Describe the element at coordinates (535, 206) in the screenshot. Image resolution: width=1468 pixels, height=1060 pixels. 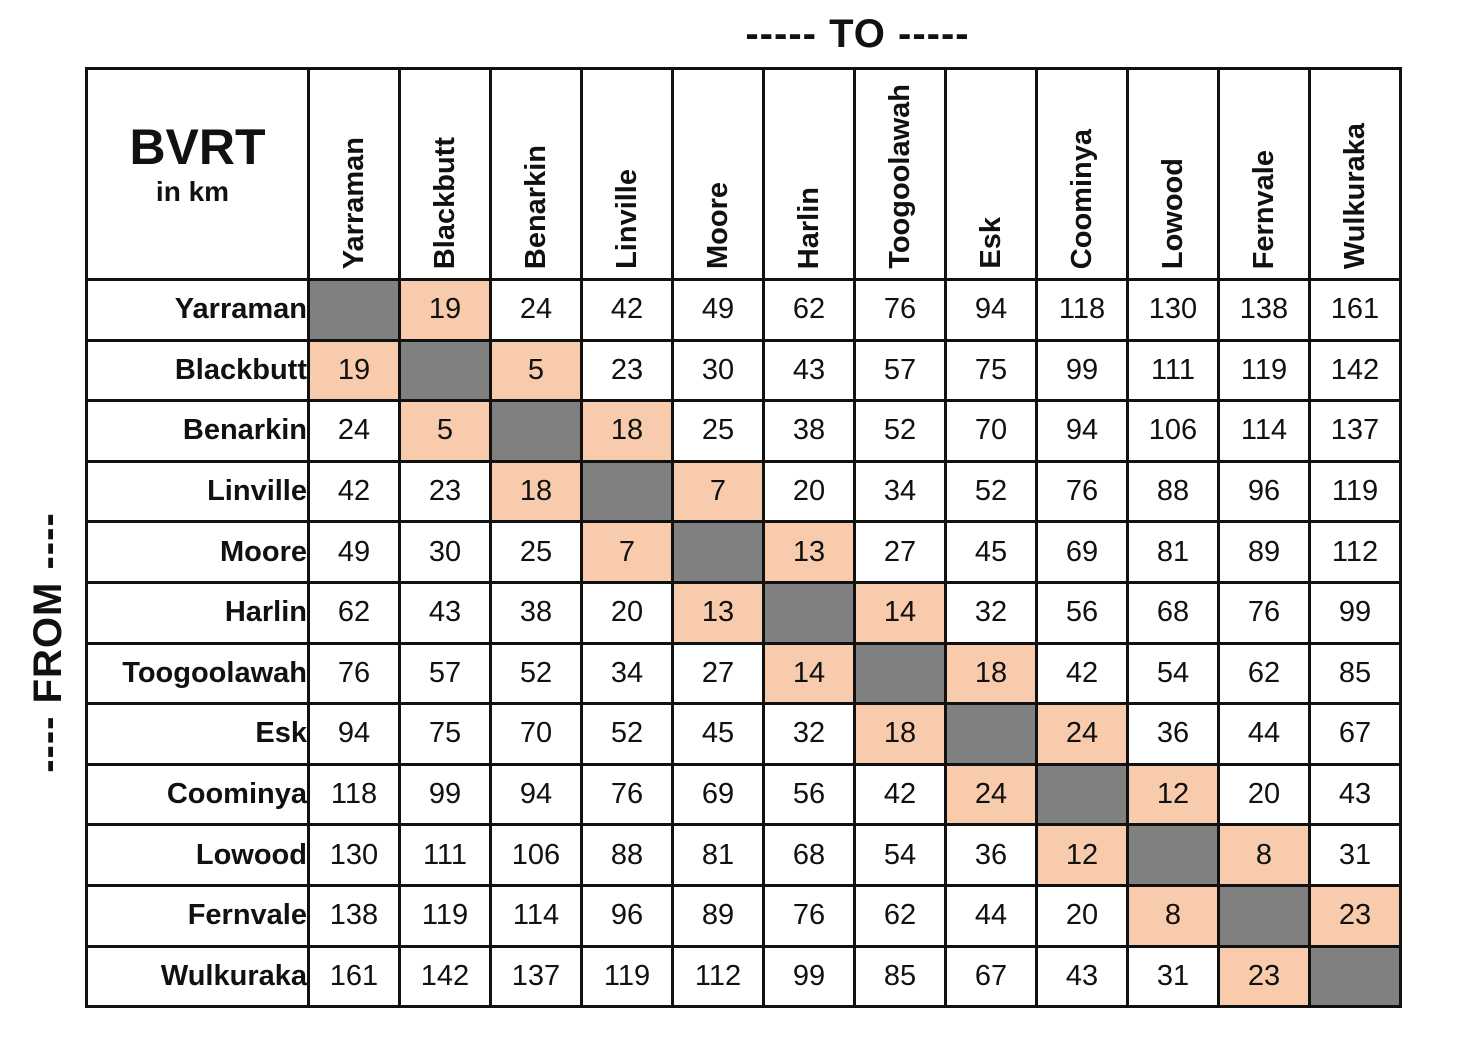
I see `column-header-label: Benarkin` at that location.